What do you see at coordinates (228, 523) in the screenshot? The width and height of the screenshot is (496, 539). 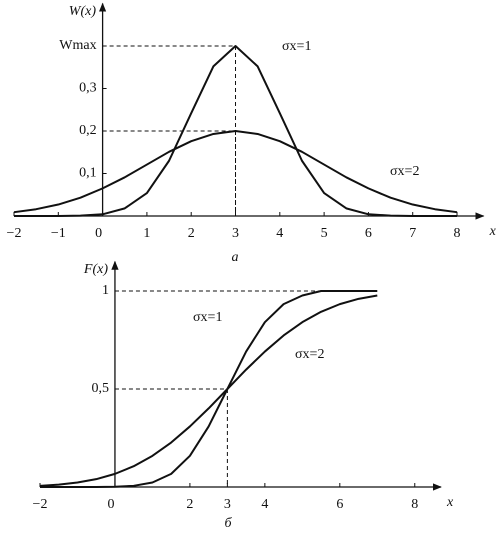 I see `caption: б` at bounding box center [228, 523].